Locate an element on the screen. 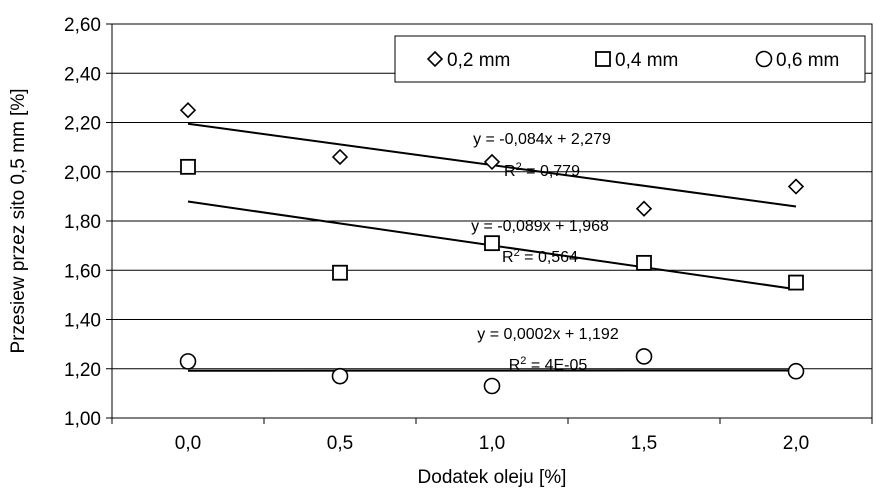 The height and width of the screenshot is (488, 888). legend-circle-icon is located at coordinates (764, 59).